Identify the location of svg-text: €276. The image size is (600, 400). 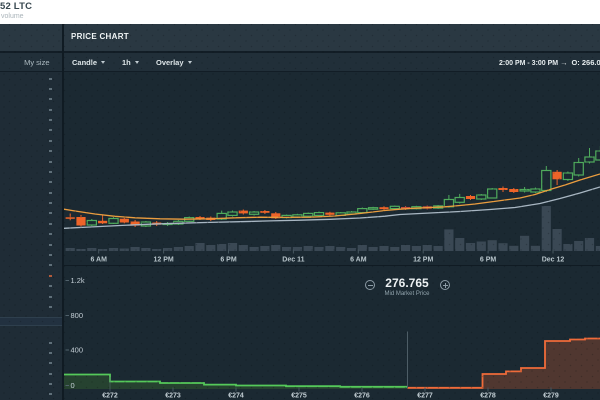
(362, 396).